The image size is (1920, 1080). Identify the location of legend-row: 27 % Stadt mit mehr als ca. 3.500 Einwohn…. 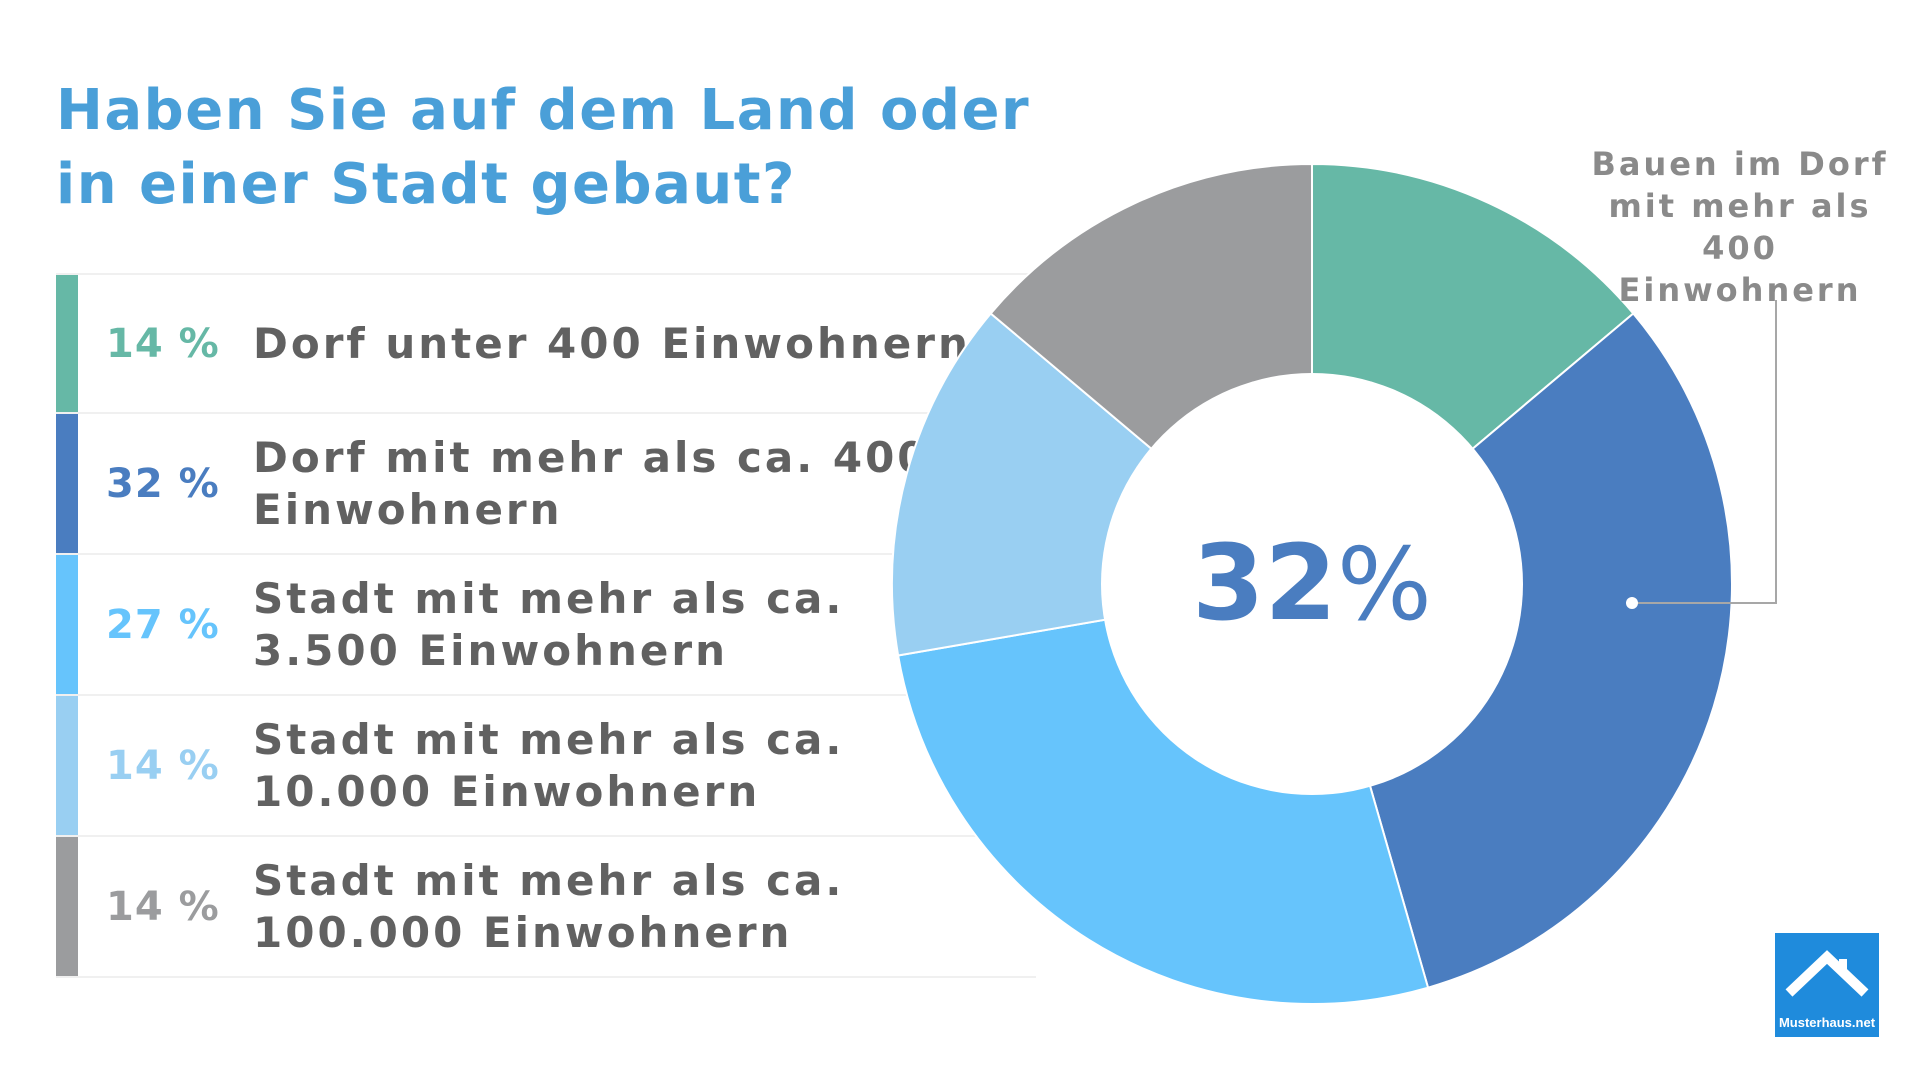
(546, 625).